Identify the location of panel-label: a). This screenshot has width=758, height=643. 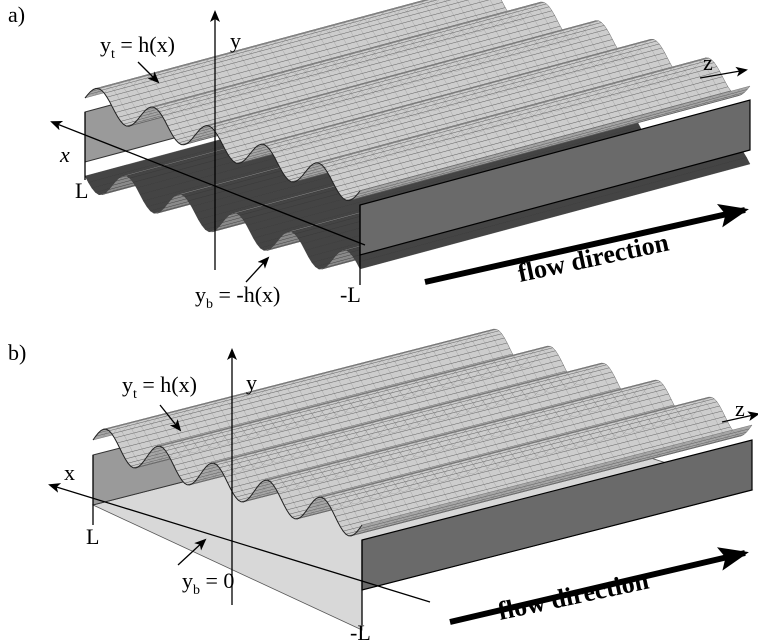
(16, 14).